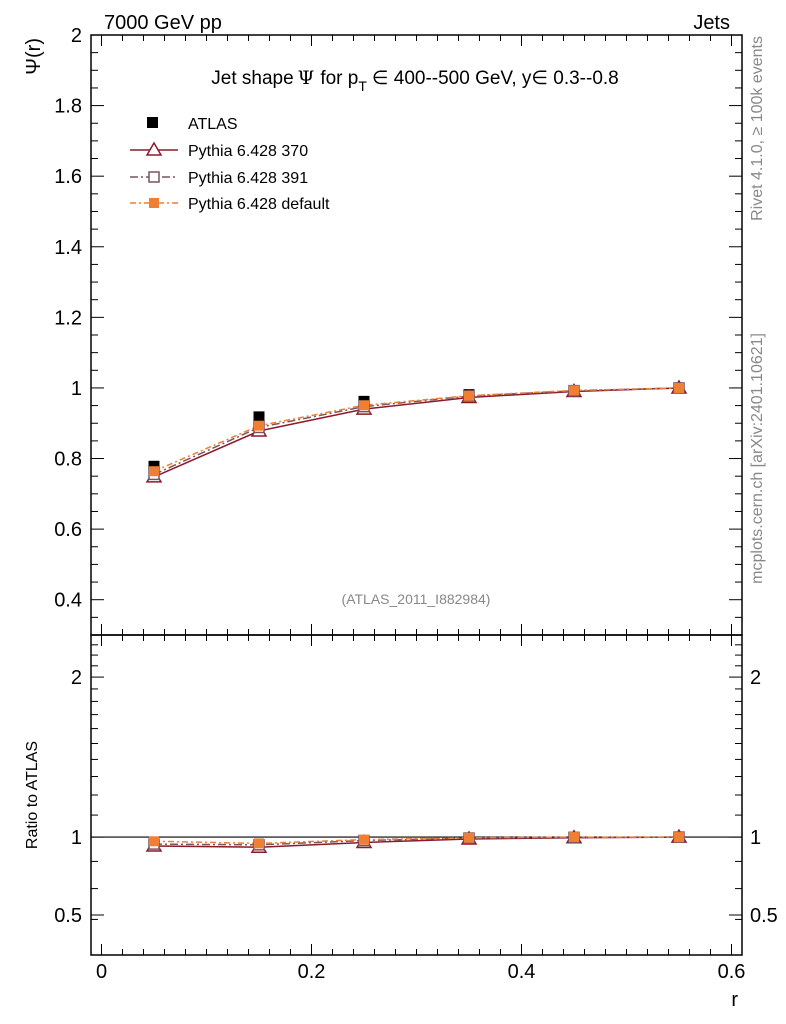 The height and width of the screenshot is (1024, 786). Describe the element at coordinates (252, 78) in the screenshot. I see `title-prefix: Jet shape` at that location.